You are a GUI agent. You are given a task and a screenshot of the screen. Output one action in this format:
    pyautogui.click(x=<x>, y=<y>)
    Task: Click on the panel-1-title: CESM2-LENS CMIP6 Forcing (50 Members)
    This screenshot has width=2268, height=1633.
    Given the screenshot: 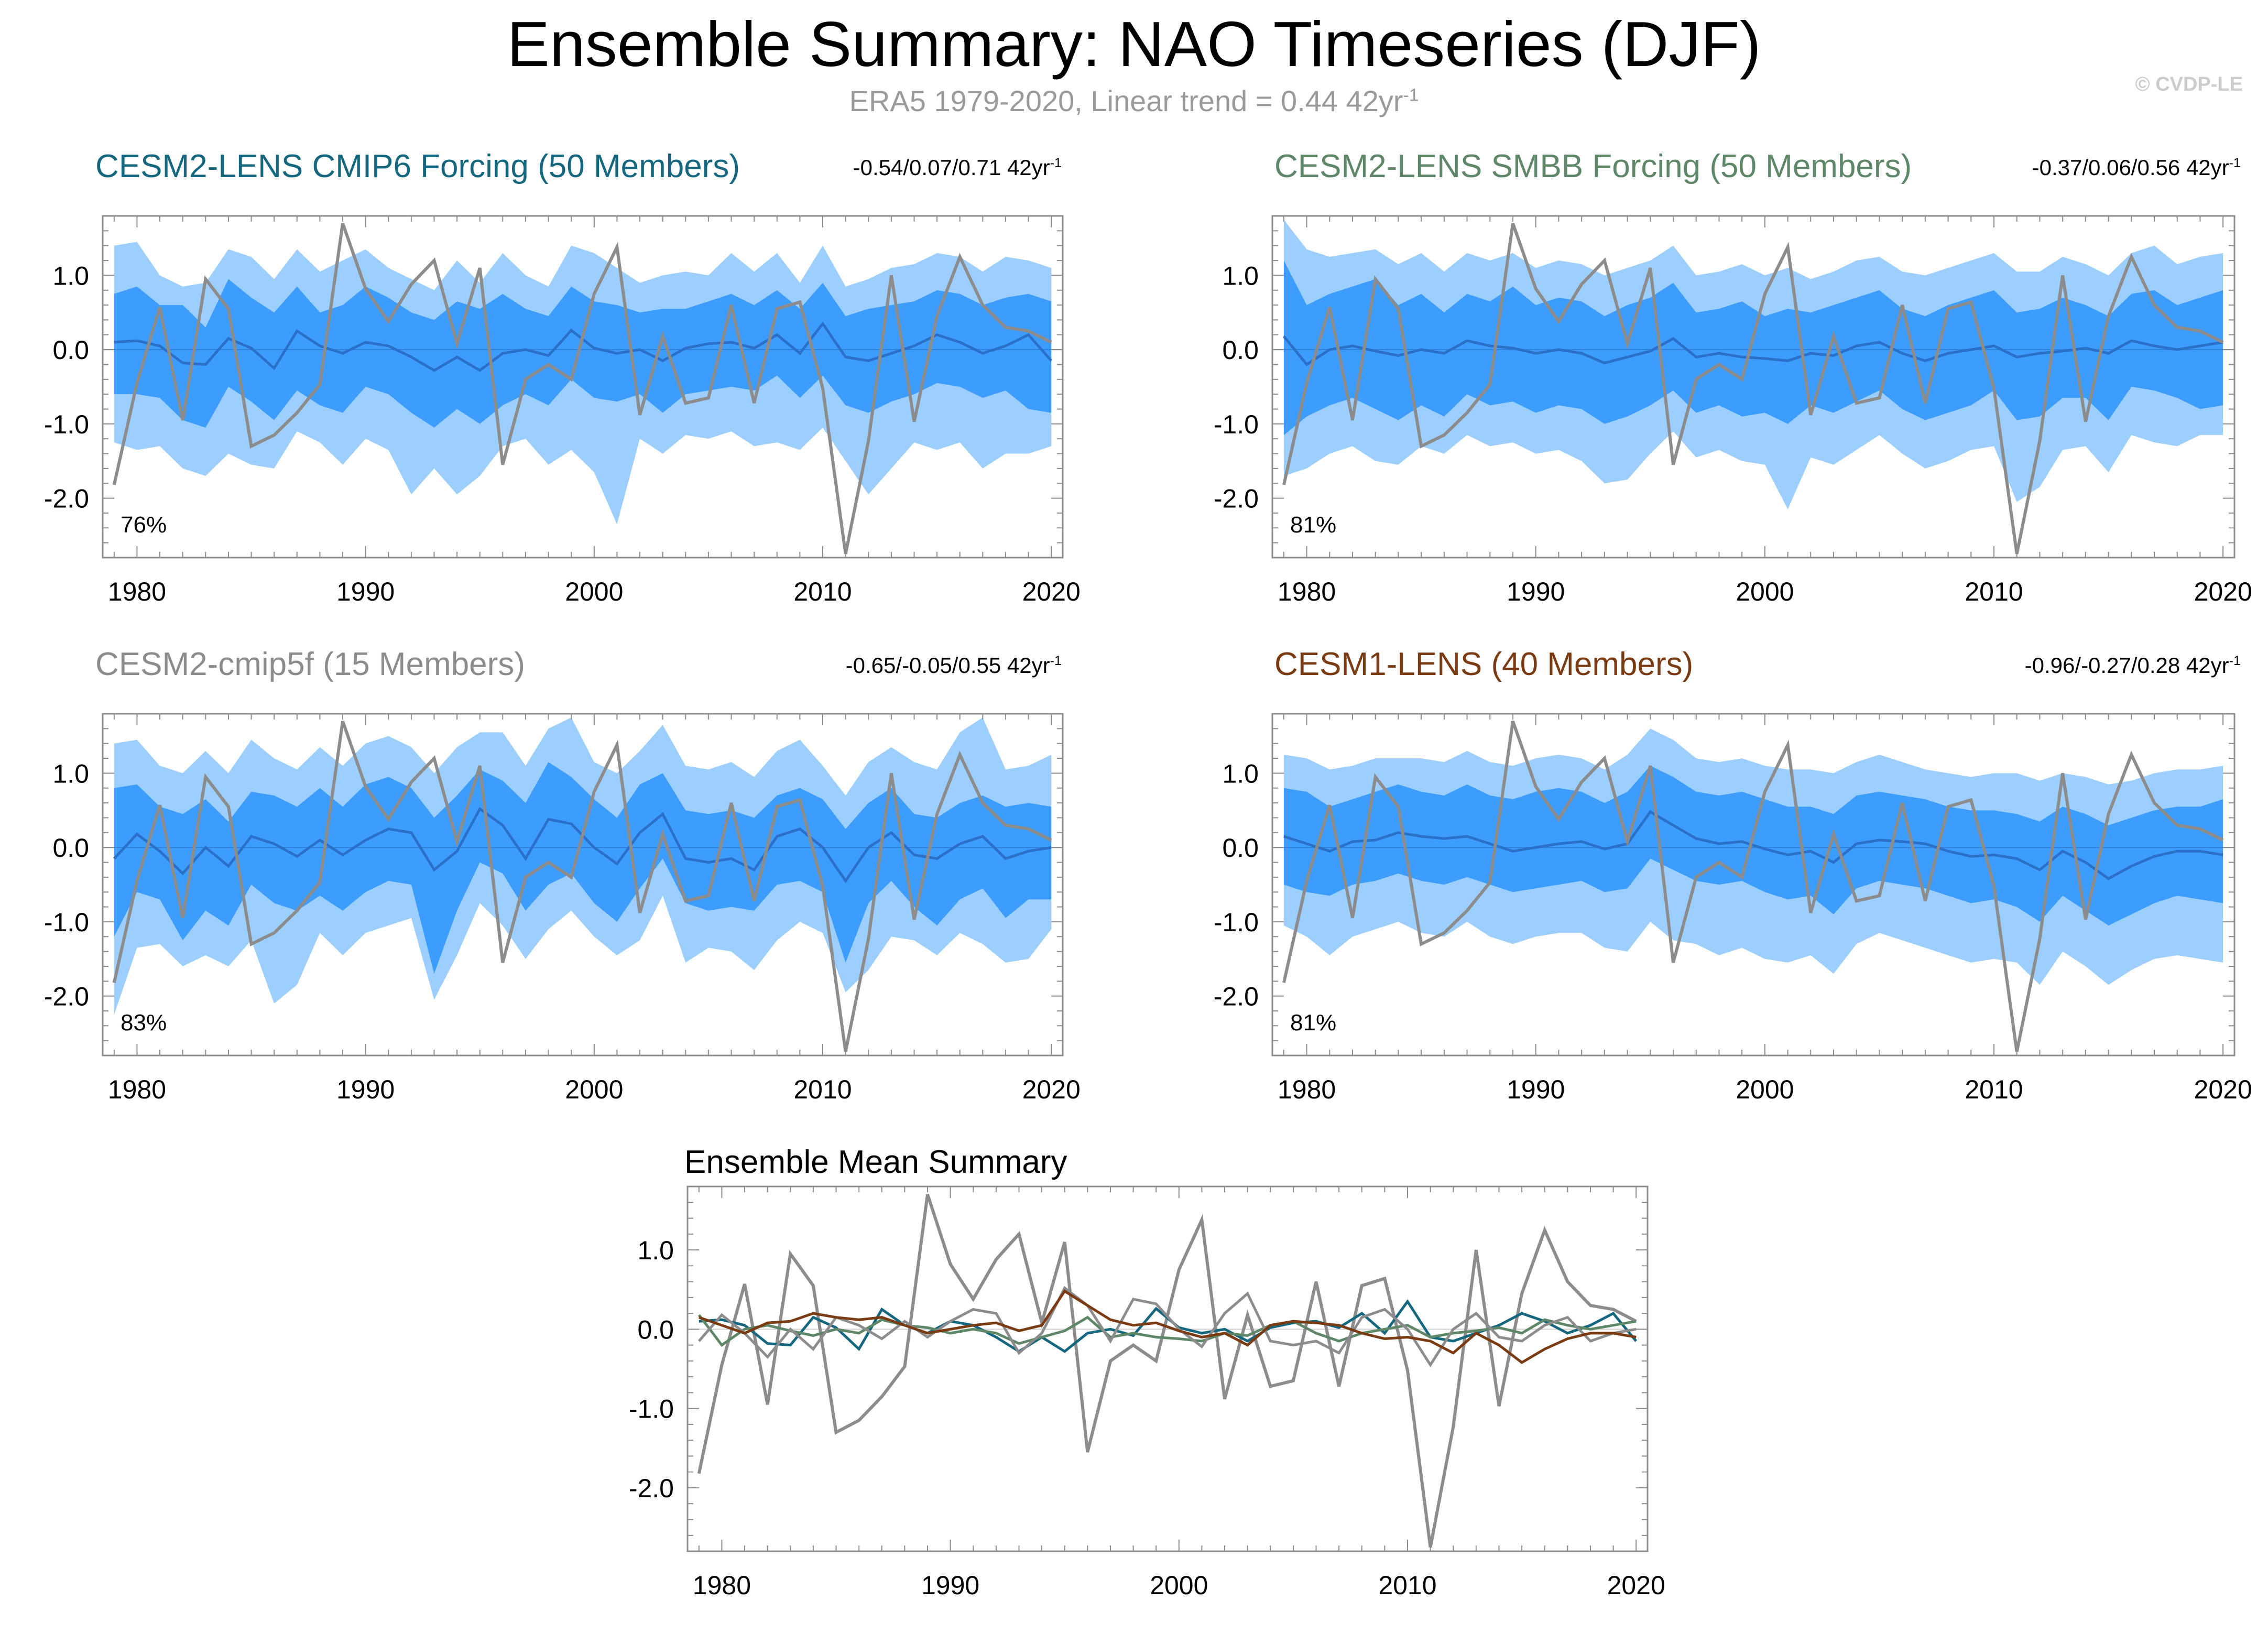 What is the action you would take?
    pyautogui.click(x=417, y=166)
    